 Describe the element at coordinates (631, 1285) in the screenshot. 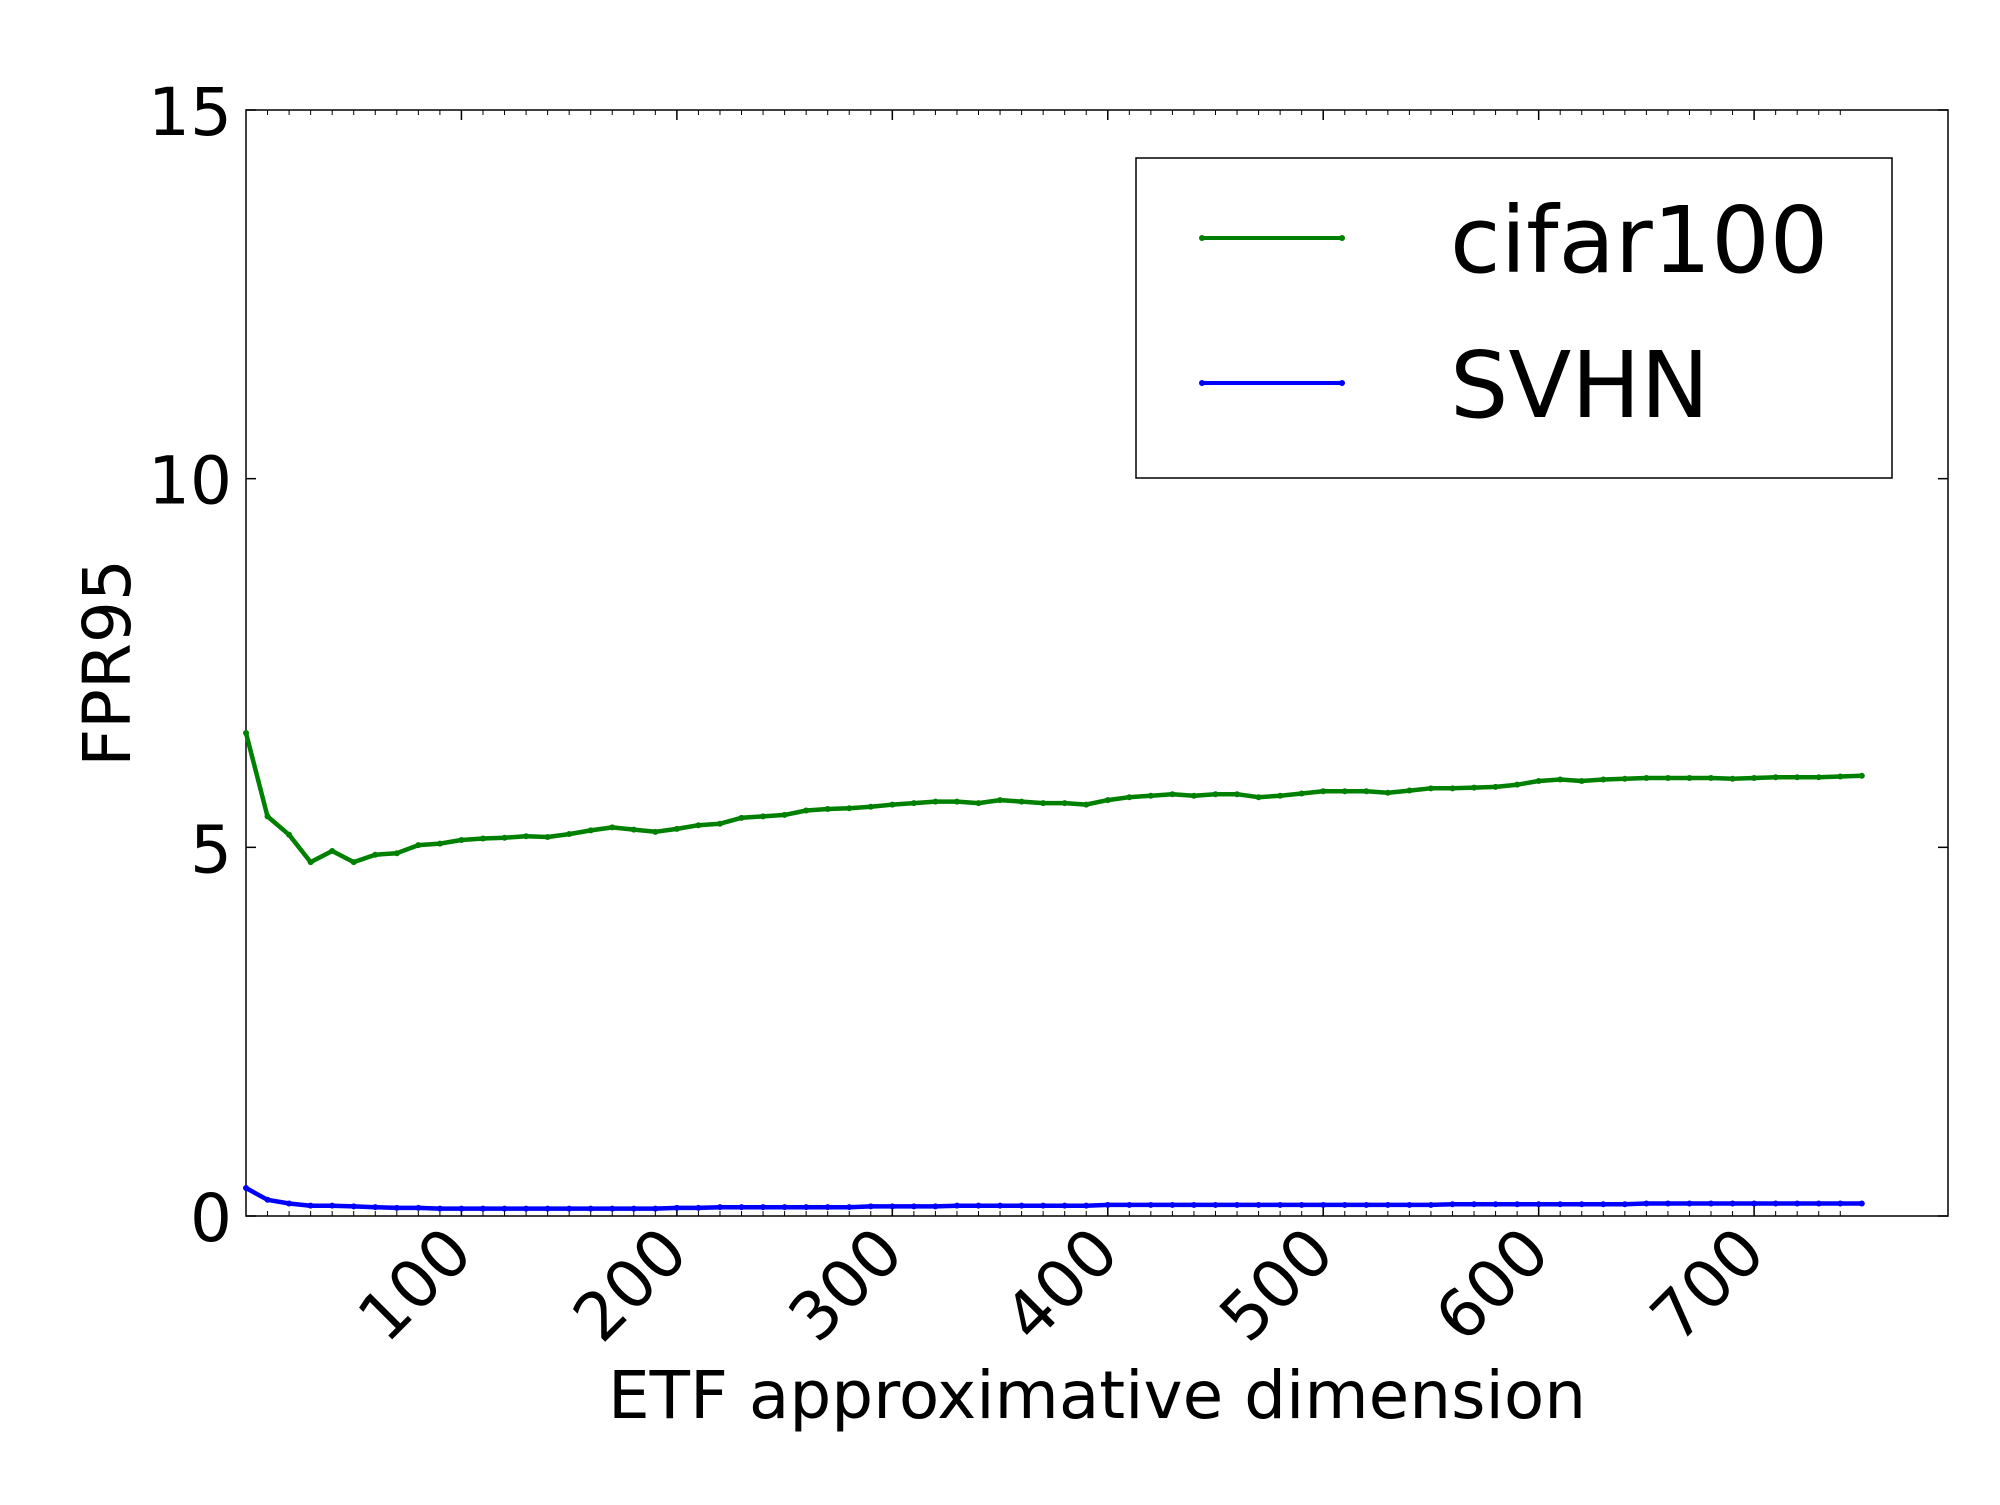

I see `x-tick-label: 200` at that location.